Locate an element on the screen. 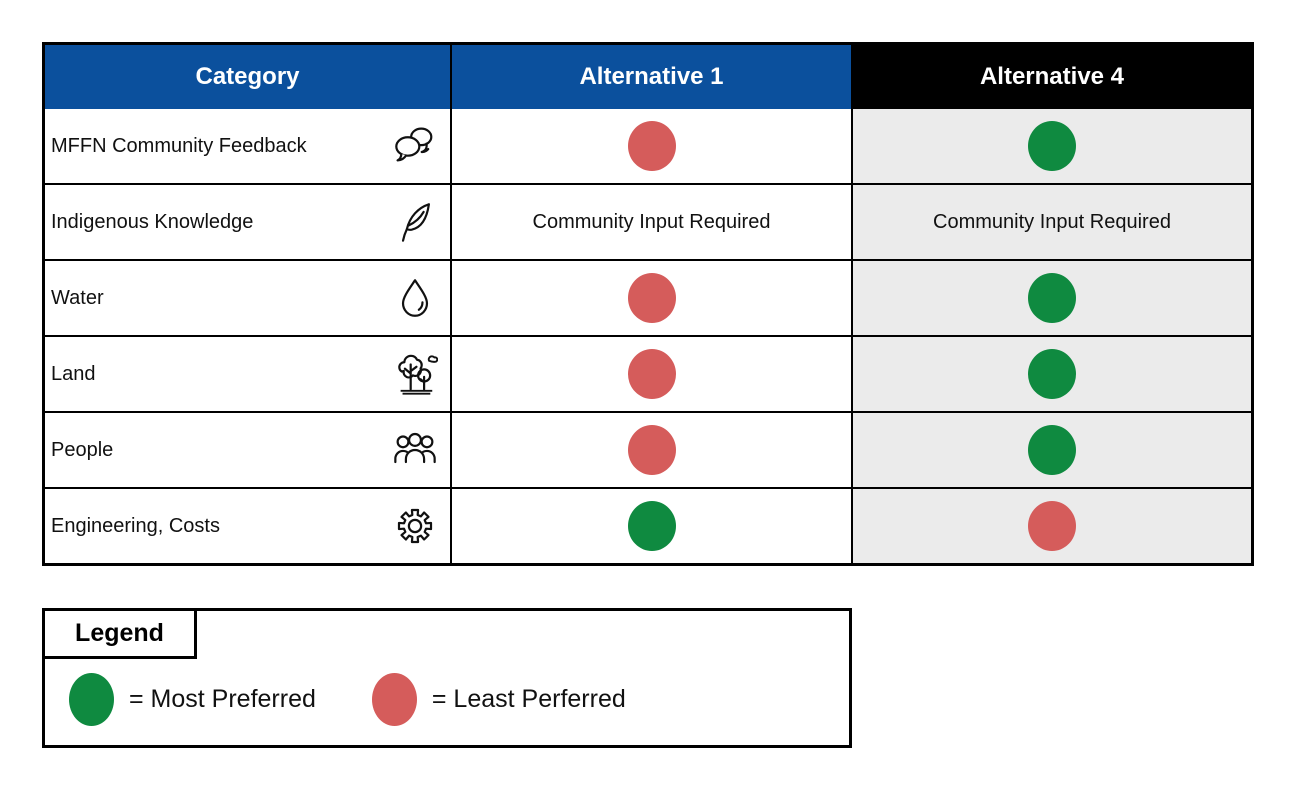 The width and height of the screenshot is (1296, 792). table-row: Water is located at coordinates (648, 297).